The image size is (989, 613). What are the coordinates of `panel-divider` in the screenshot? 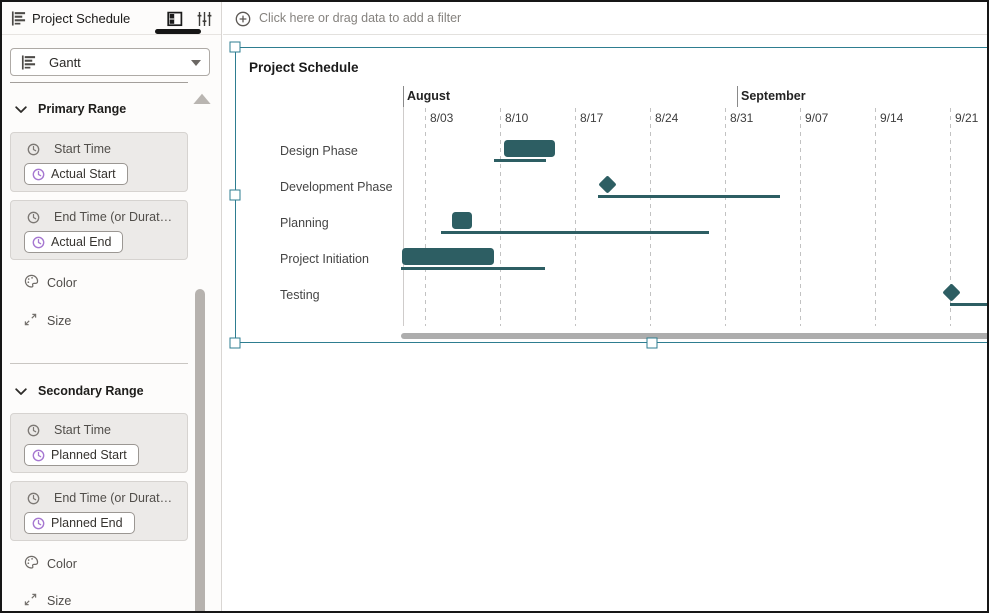 It's located at (221, 306).